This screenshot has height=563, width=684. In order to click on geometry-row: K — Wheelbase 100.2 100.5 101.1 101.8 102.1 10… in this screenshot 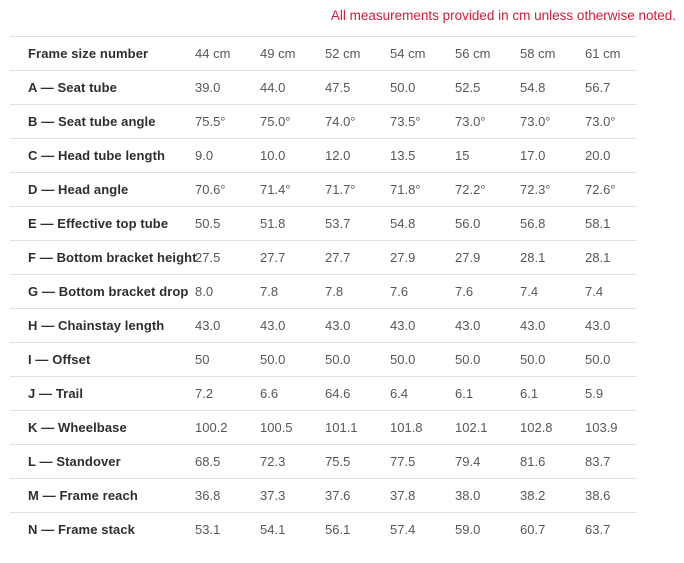, I will do `click(323, 427)`.